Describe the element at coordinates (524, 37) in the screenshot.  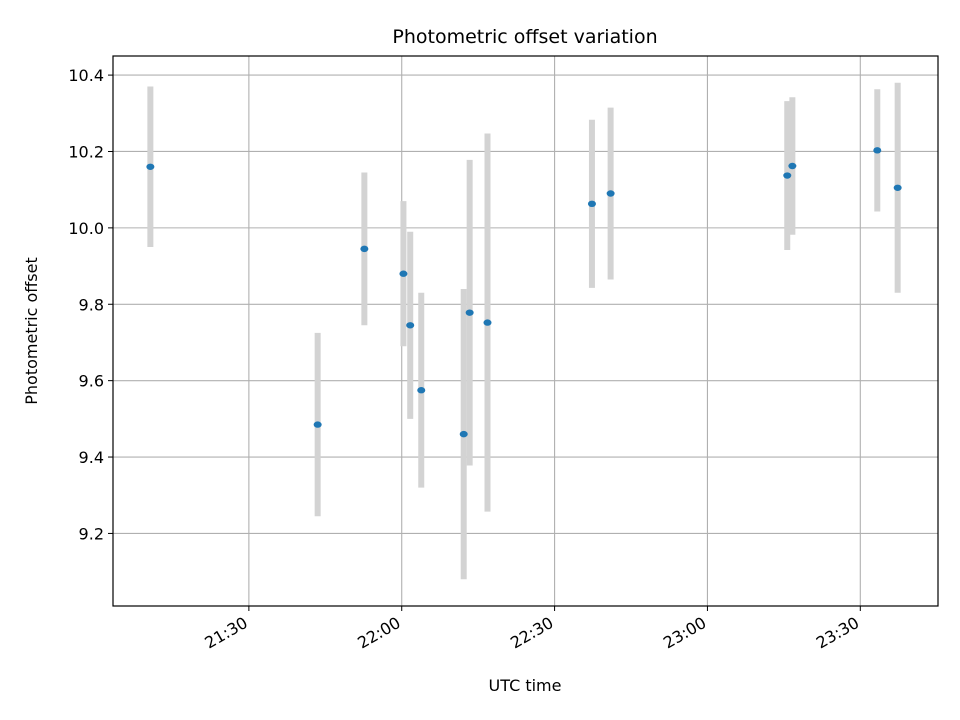
I see `chart-title: Photometric offset variation` at that location.